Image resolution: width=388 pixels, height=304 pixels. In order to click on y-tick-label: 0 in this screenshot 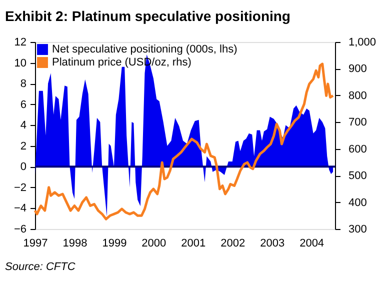, I will do `click(23, 167)`.